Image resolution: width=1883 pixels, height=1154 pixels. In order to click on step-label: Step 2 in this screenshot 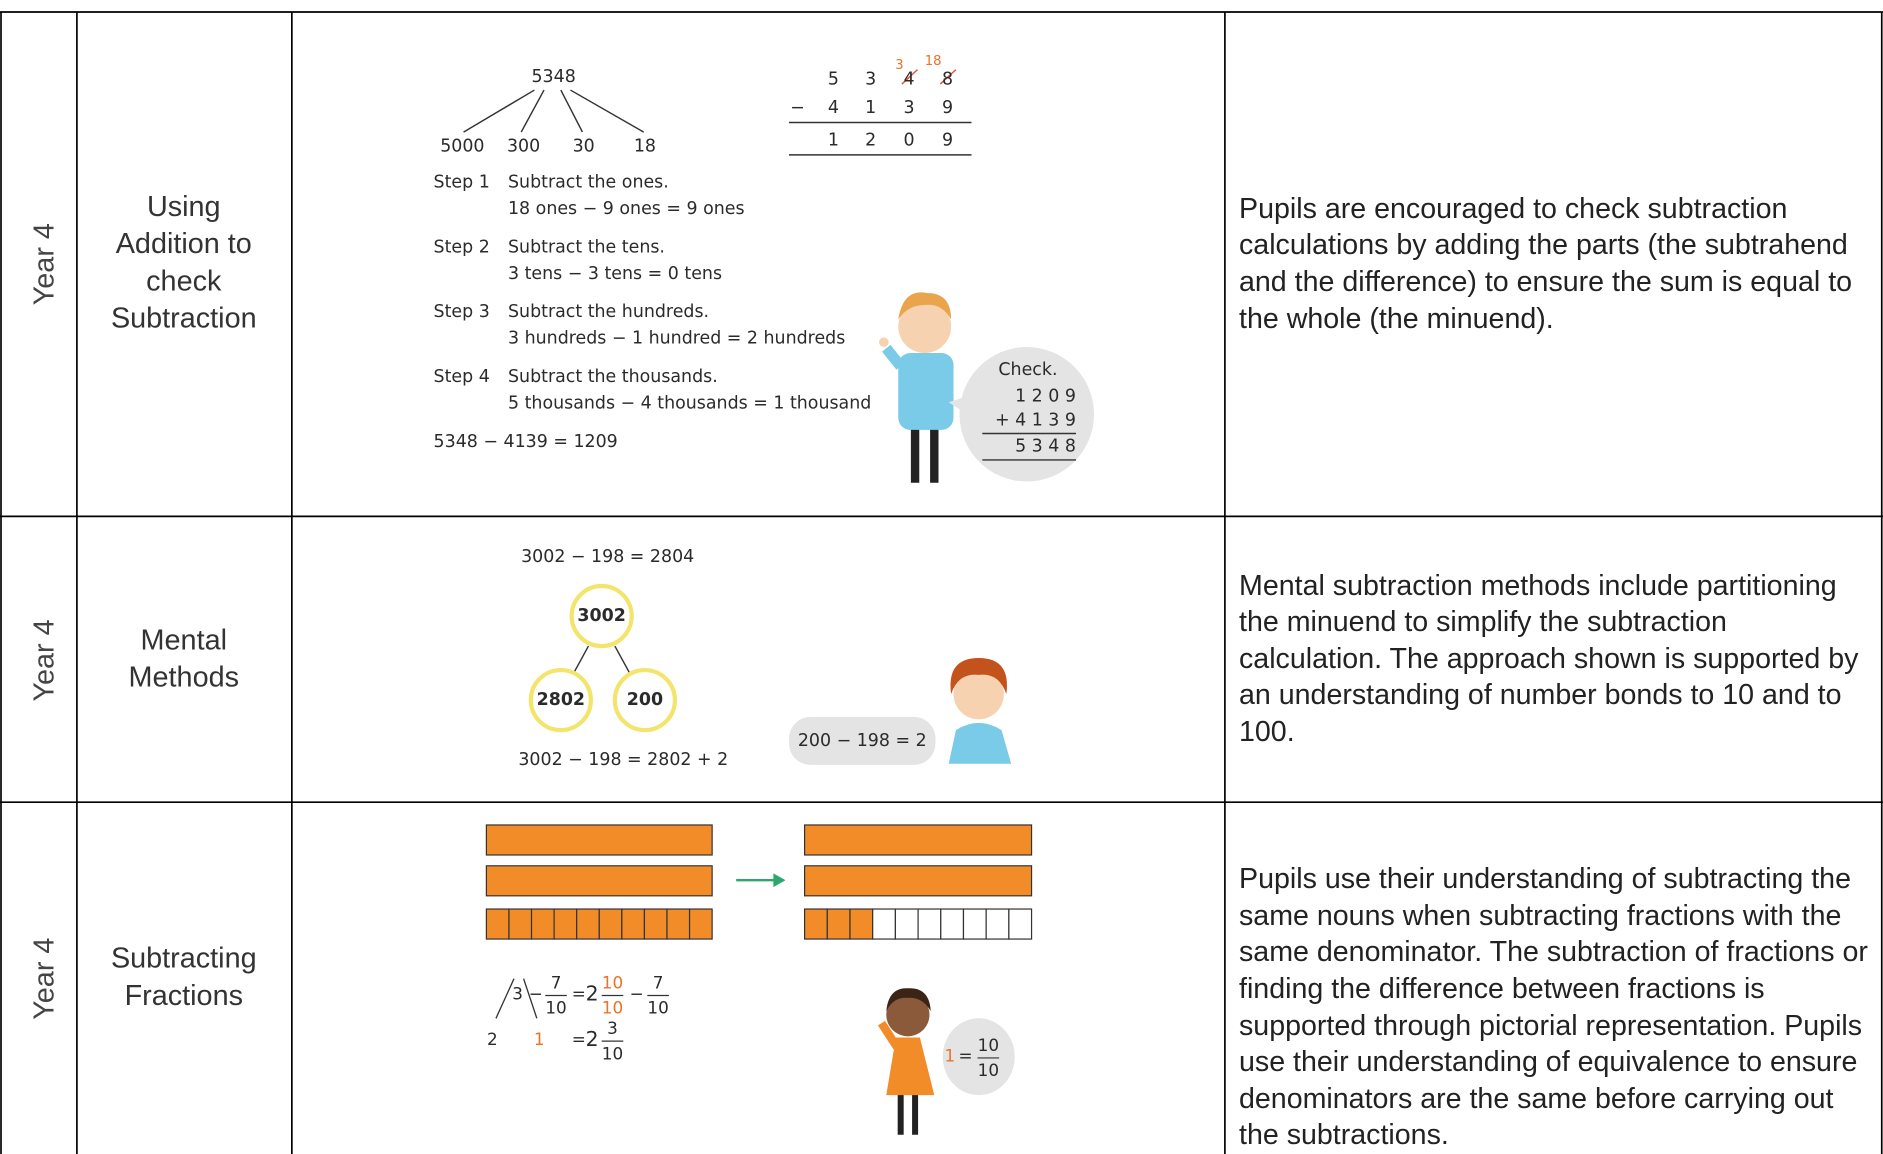, I will do `click(462, 247)`.